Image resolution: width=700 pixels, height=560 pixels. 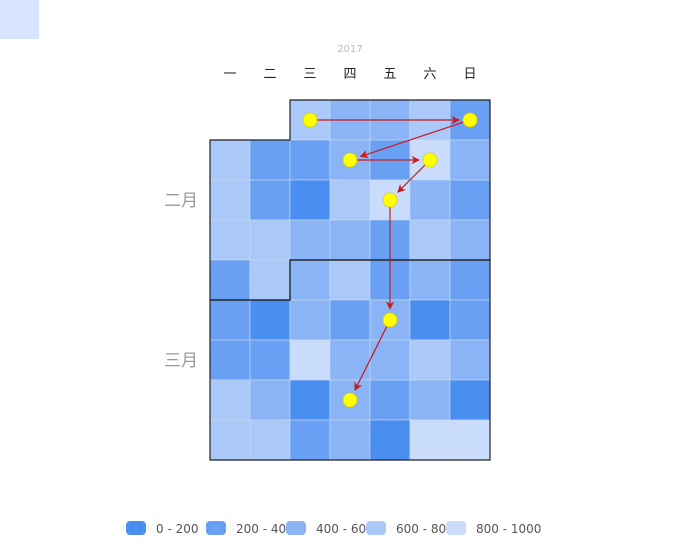 I want to click on weekday-label: 五, so click(x=389, y=74).